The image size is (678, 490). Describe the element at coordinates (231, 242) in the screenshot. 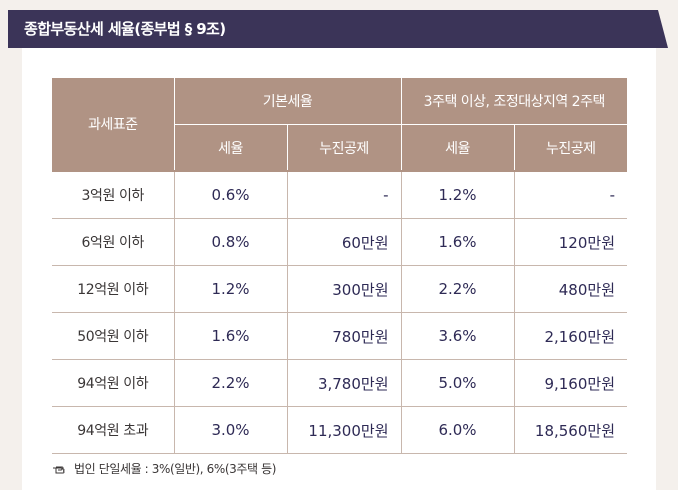

I see `basic-rate-cell: 0.8%` at that location.